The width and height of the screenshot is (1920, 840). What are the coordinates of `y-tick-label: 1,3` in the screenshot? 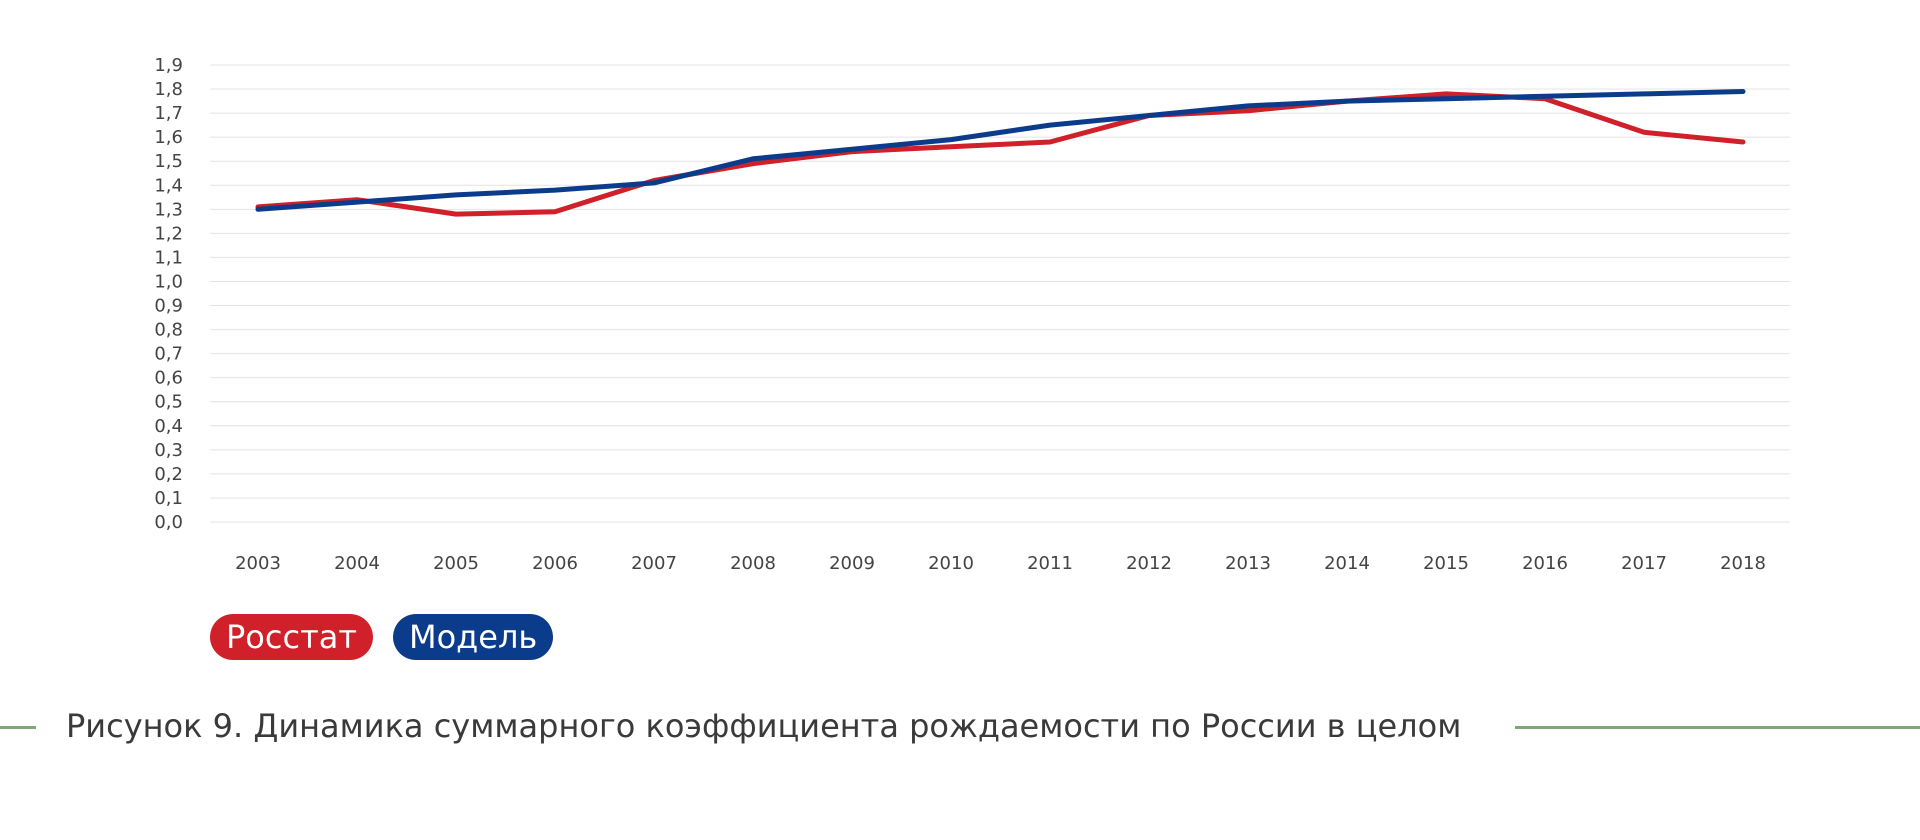 It's located at (168, 209).